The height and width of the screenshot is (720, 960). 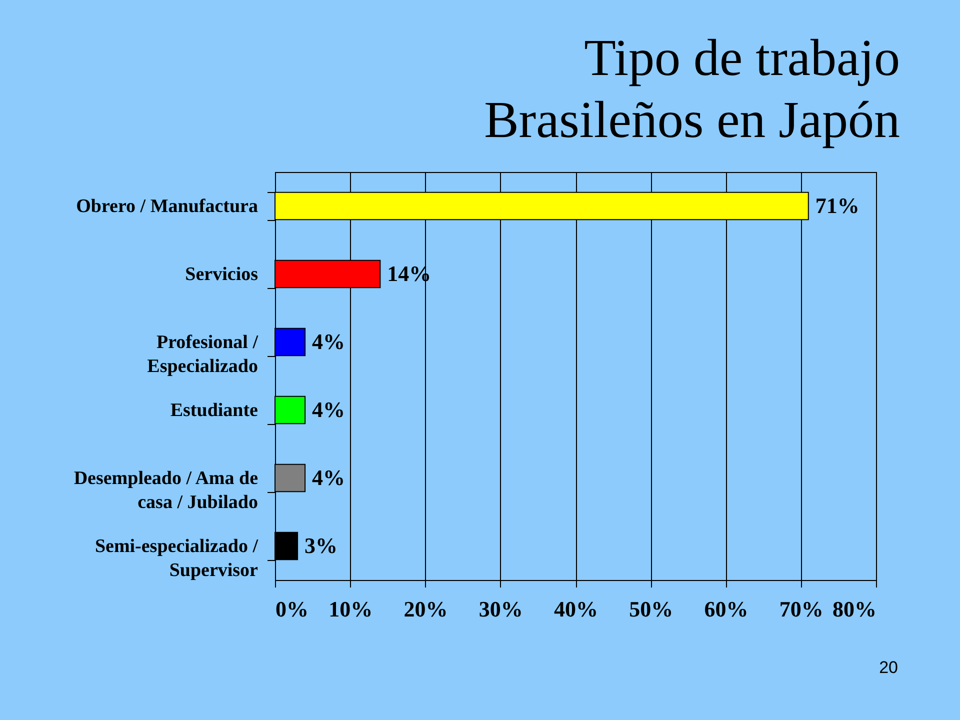 What do you see at coordinates (888, 667) in the screenshot?
I see `text: 20` at bounding box center [888, 667].